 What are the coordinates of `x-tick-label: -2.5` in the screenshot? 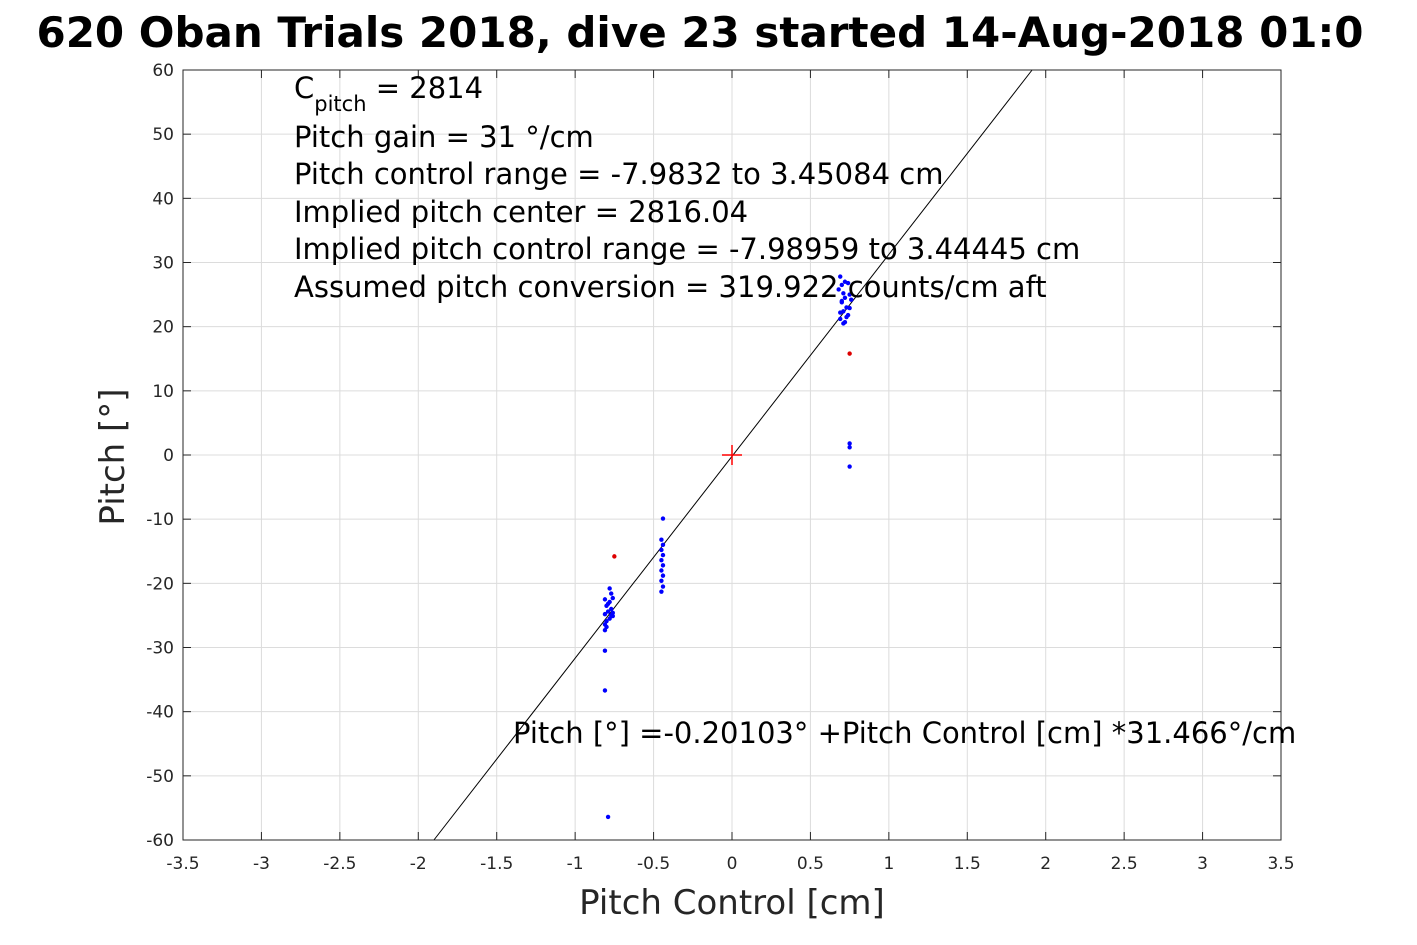 It's located at (339, 864).